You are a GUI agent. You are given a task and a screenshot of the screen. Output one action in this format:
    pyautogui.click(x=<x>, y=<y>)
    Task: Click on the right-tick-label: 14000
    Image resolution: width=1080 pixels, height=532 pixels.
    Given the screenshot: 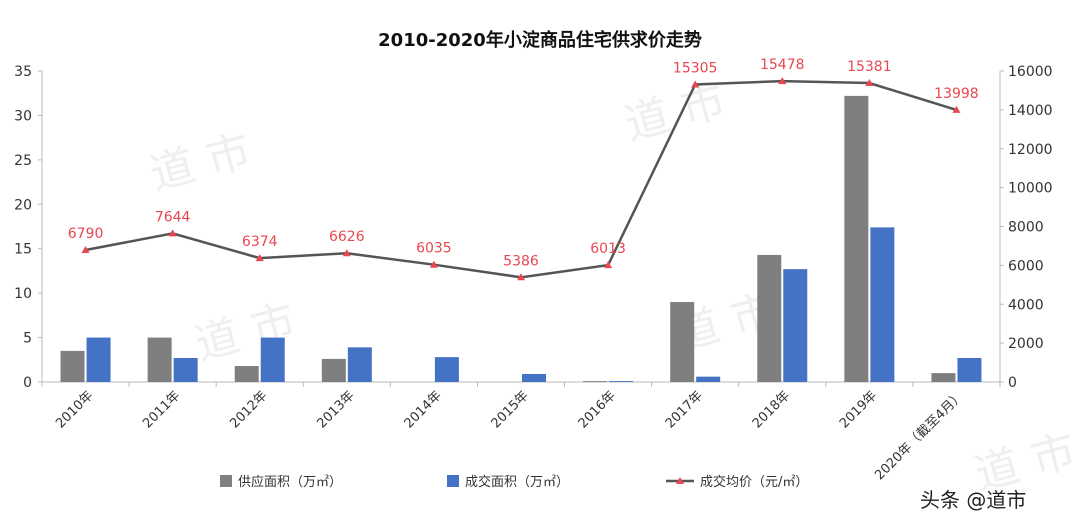 What is the action you would take?
    pyautogui.click(x=1030, y=111)
    